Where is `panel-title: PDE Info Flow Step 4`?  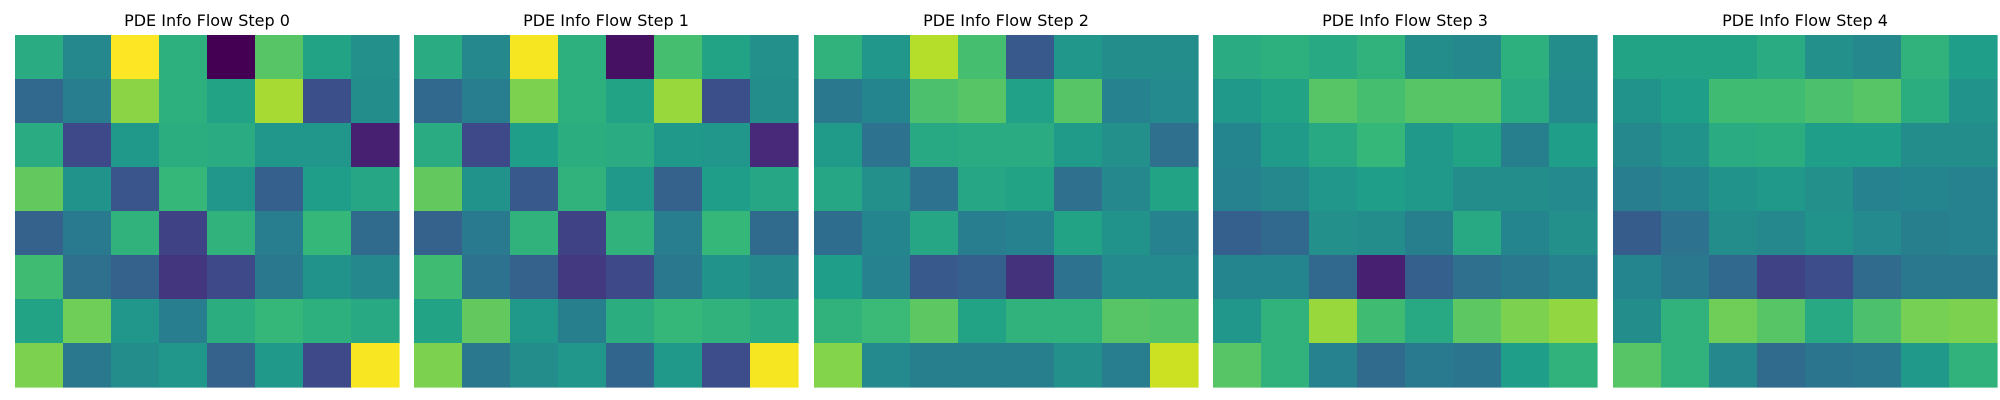
panel-title: PDE Info Flow Step 4 is located at coordinates (1805, 20).